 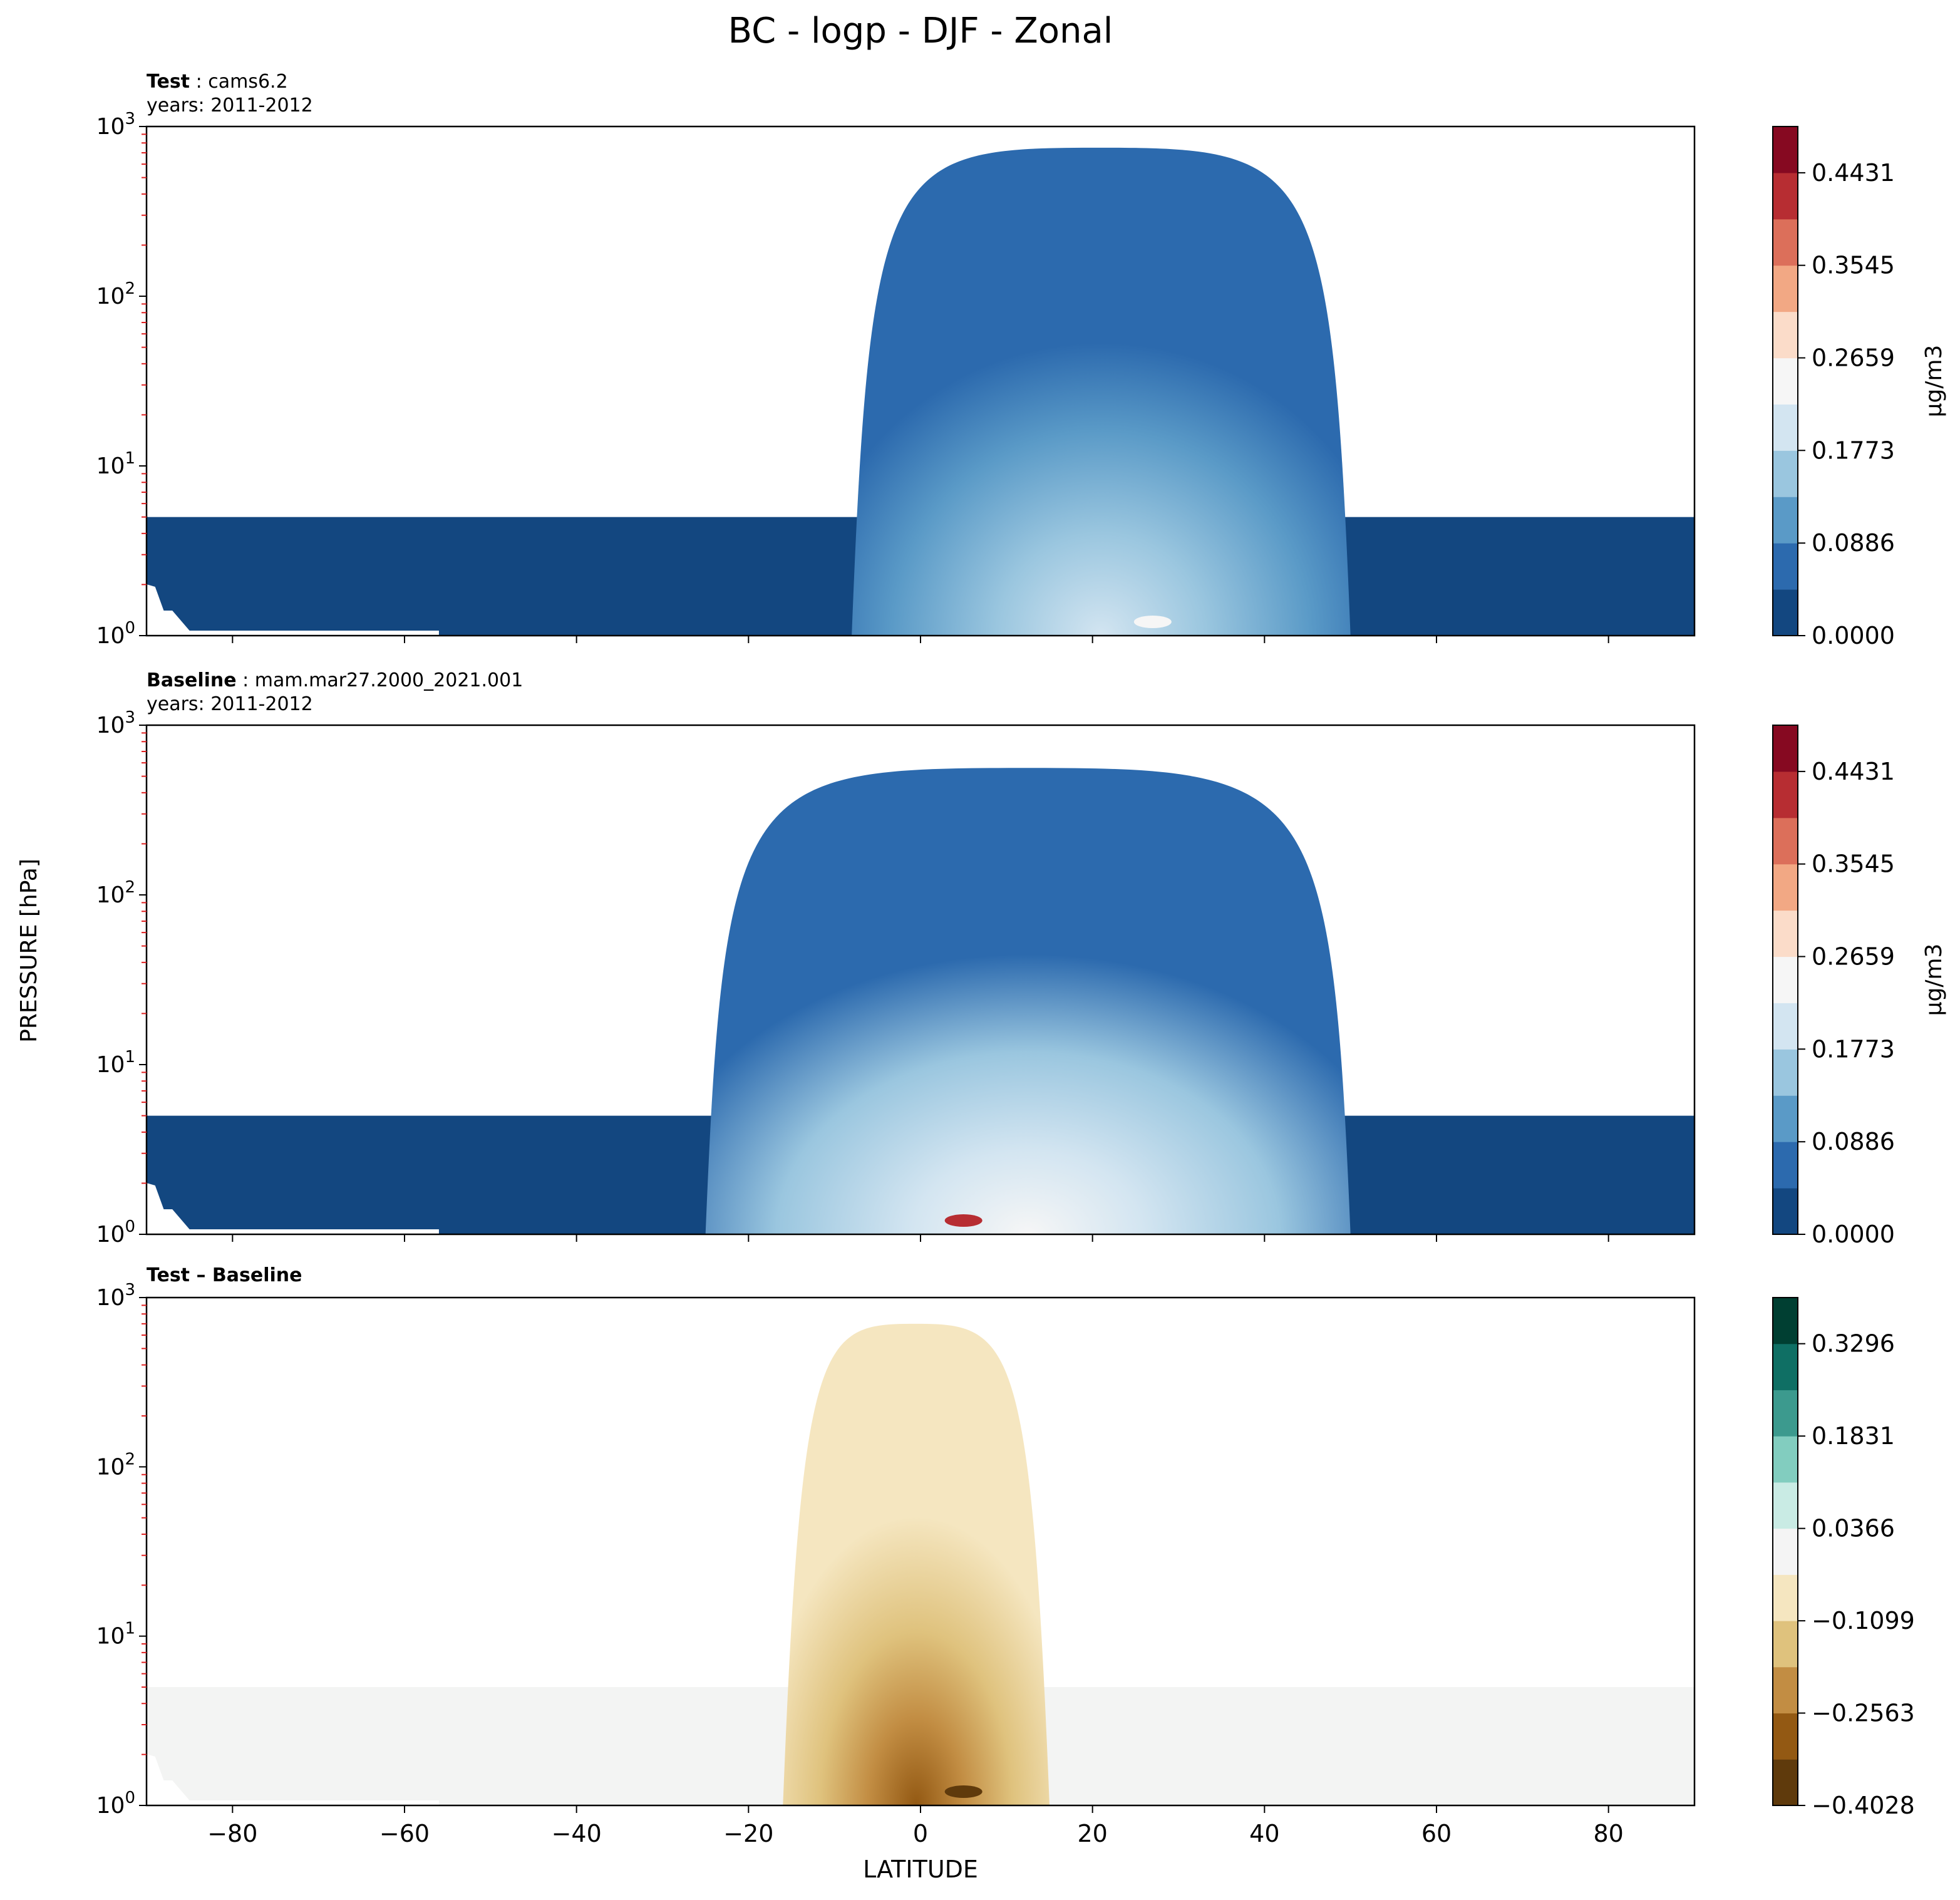 What do you see at coordinates (1854, 1528) in the screenshot?
I see `colorbar-tick-label: 0.0366` at bounding box center [1854, 1528].